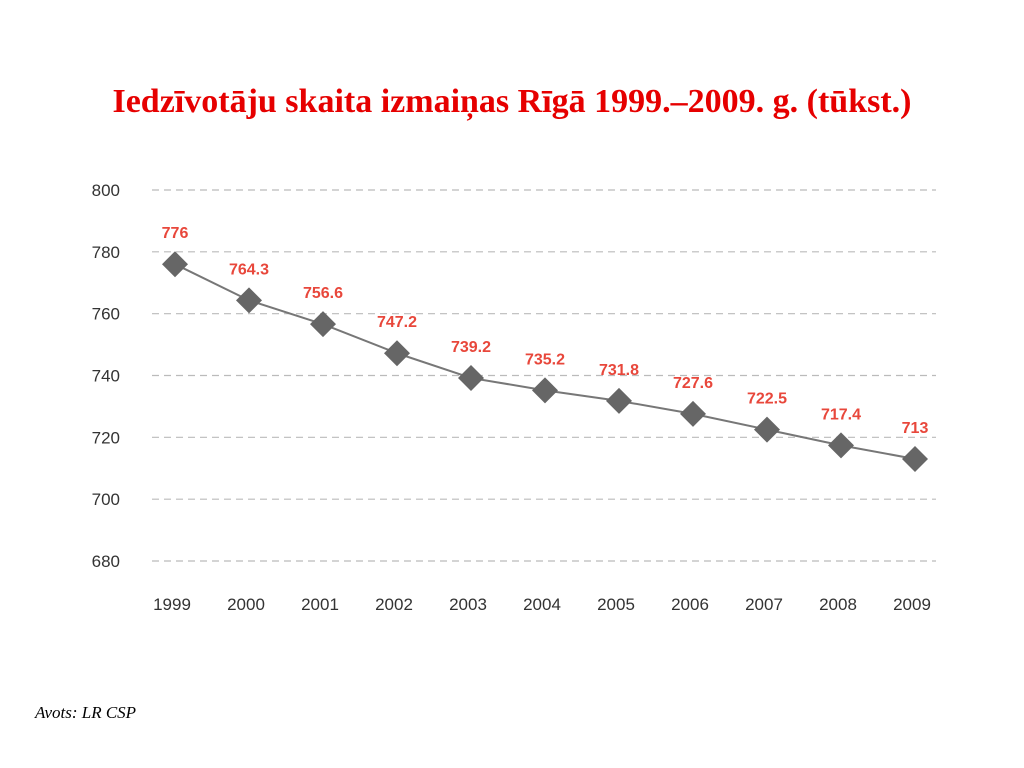 This screenshot has width=1024, height=768. What do you see at coordinates (175, 264) in the screenshot?
I see `data-point-1999` at bounding box center [175, 264].